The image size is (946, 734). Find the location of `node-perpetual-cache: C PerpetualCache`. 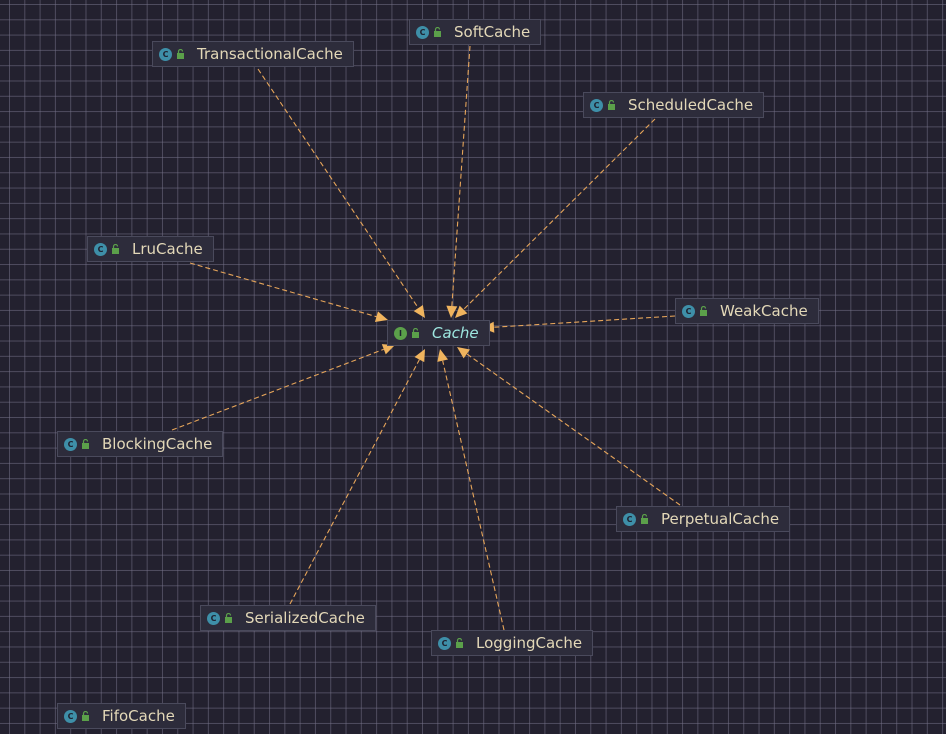

node-perpetual-cache: C PerpetualCache is located at coordinates (703, 519).